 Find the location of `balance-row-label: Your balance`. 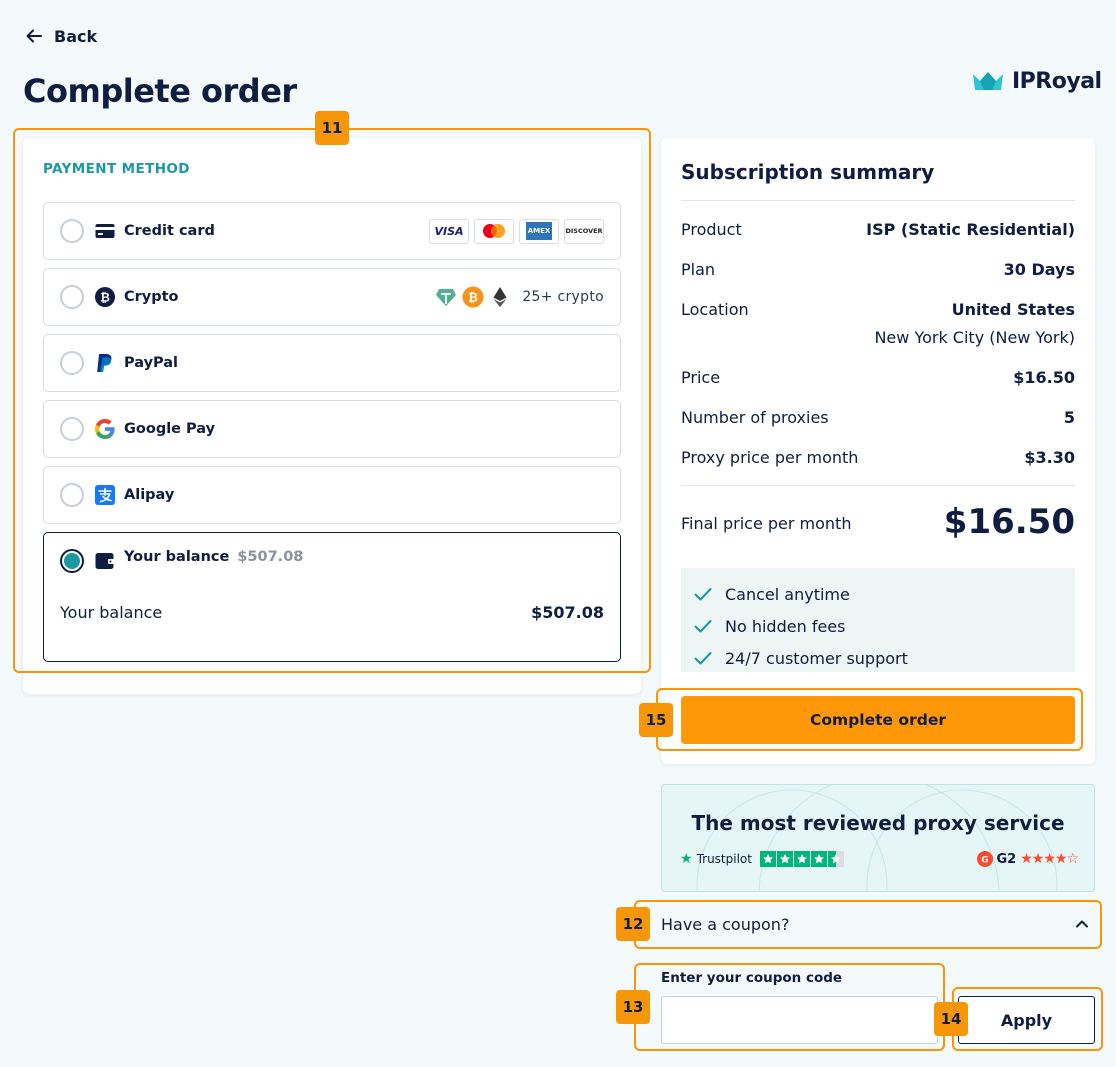

balance-row-label: Your balance is located at coordinates (111, 612).